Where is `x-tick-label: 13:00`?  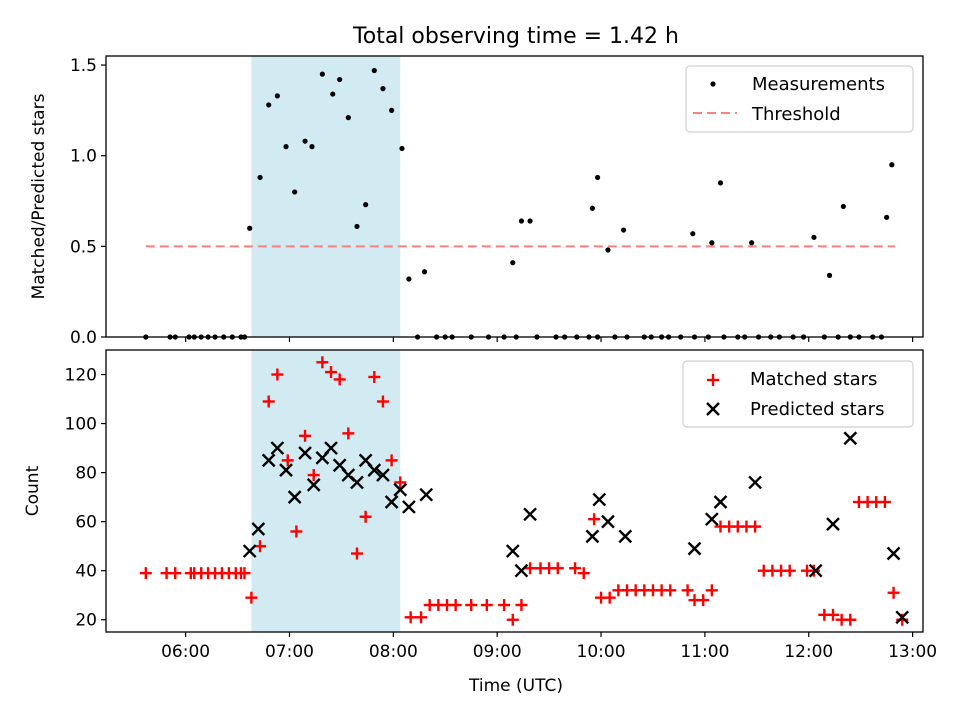
x-tick-label: 13:00 is located at coordinates (912, 652).